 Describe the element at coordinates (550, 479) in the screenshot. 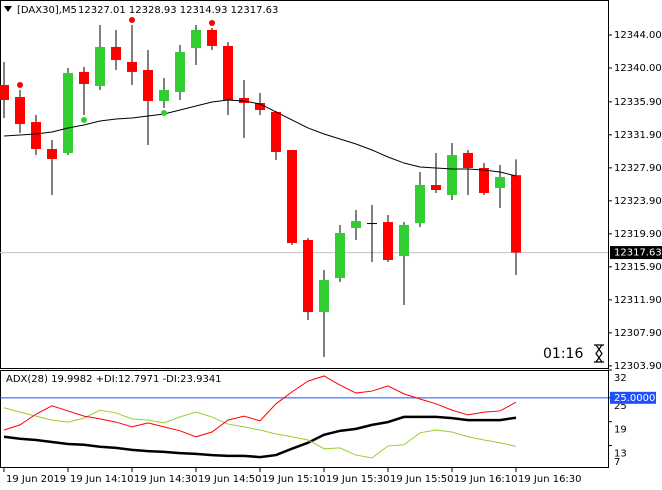

I see `x-tick-label: 19 Jun 16:30` at that location.